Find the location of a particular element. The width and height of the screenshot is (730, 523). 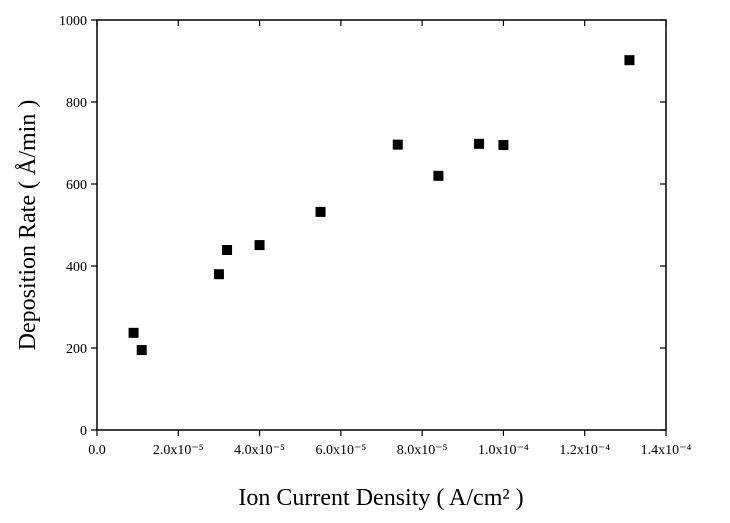

x-tick-label: 4.0x10⁻⁵ is located at coordinates (259, 450).